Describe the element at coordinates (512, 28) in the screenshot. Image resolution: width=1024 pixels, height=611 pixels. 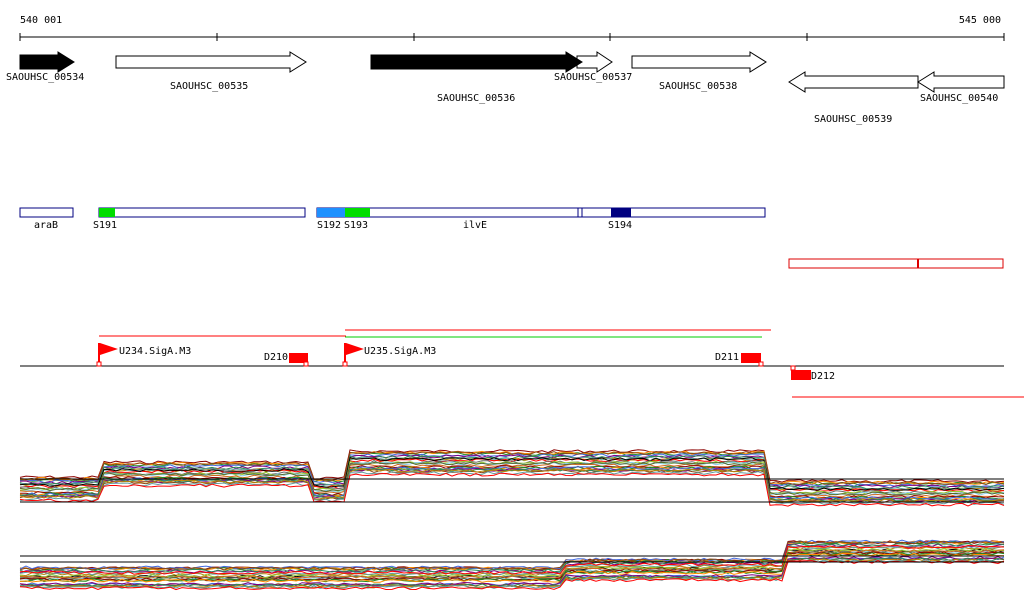
I see `coordinate-ruler: 540 001 545 000` at that location.